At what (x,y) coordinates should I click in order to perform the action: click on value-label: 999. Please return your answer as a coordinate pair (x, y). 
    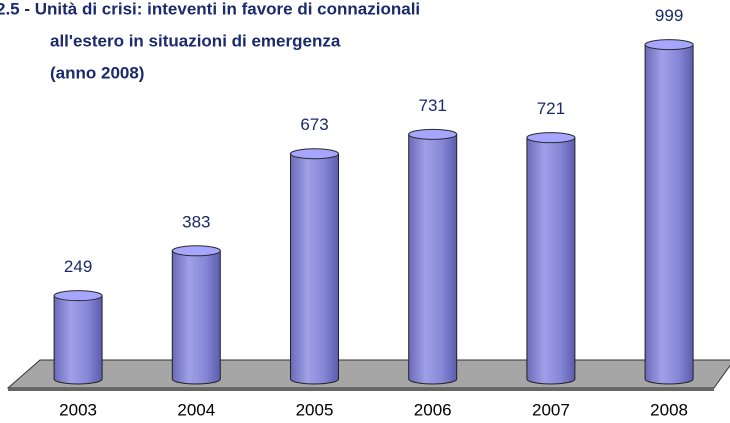
    Looking at the image, I should click on (669, 15).